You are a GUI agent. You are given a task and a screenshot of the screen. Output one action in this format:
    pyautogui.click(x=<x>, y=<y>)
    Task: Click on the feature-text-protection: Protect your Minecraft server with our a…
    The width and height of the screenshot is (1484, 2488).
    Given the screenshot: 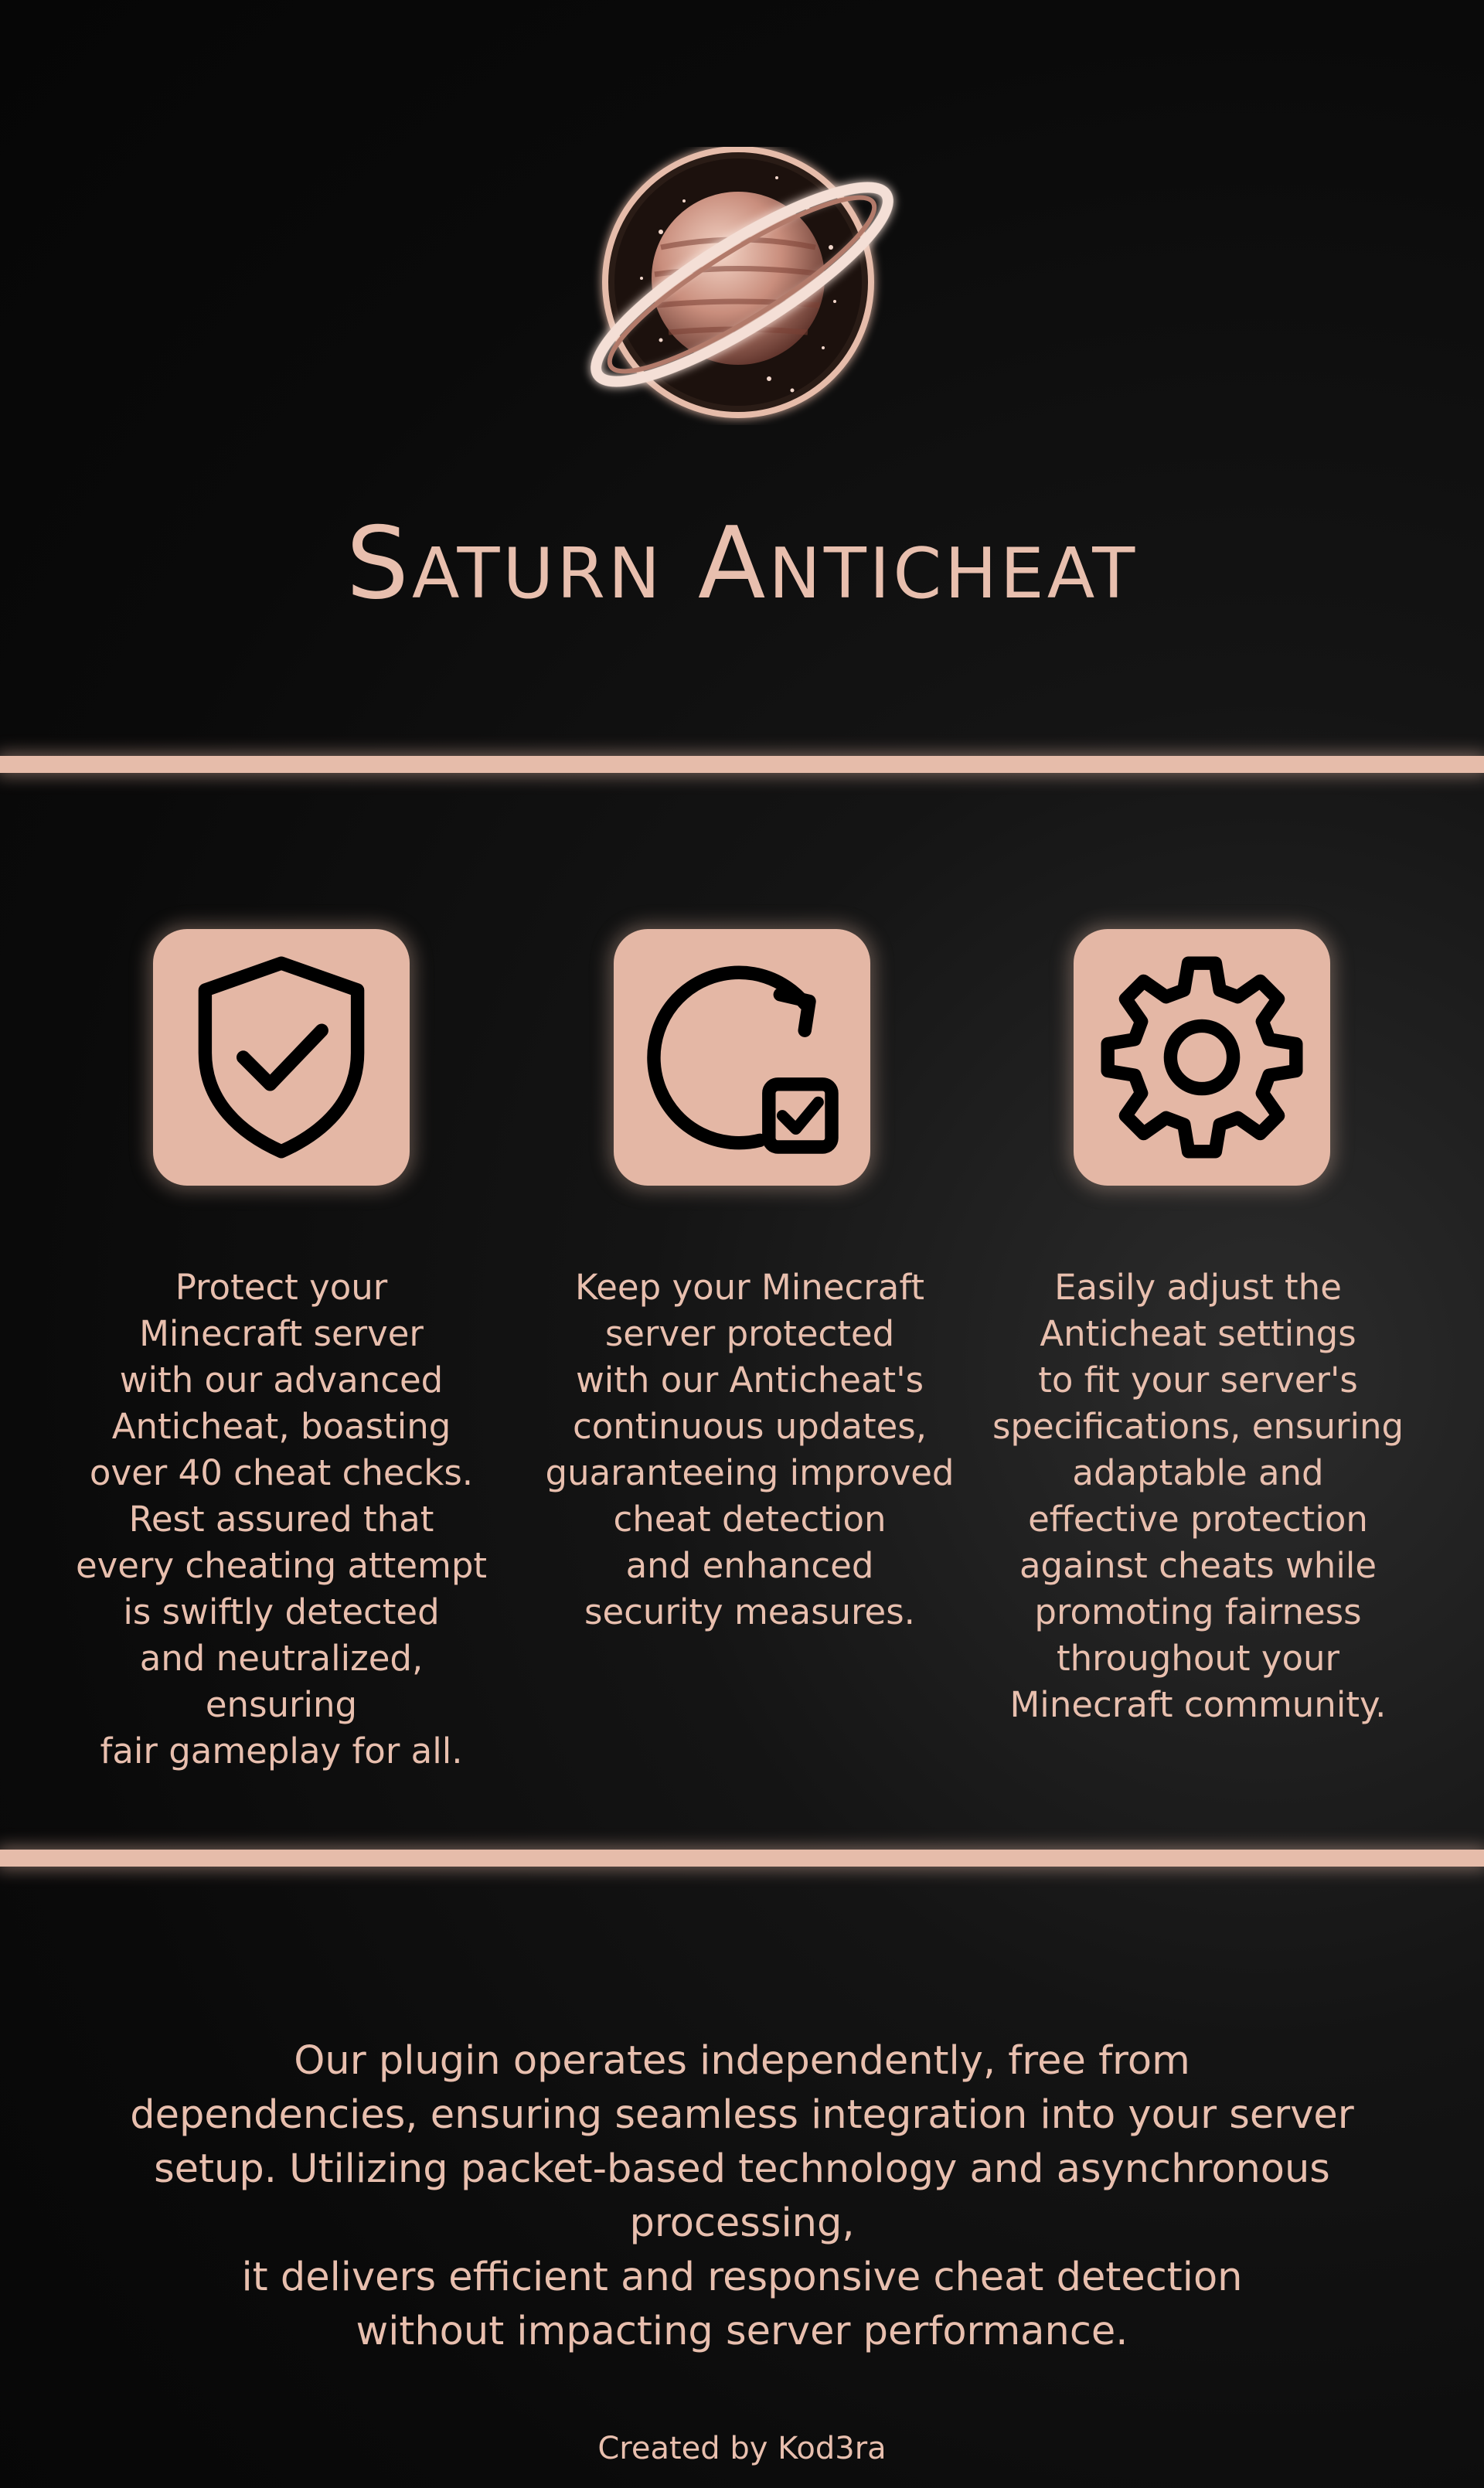 What is the action you would take?
    pyautogui.click(x=281, y=1519)
    